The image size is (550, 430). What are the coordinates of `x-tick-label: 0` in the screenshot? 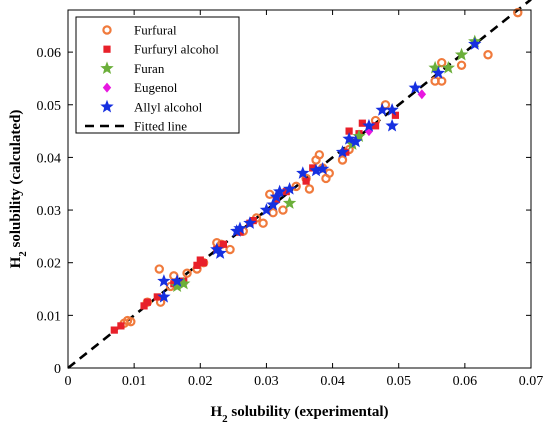 It's located at (68, 381).